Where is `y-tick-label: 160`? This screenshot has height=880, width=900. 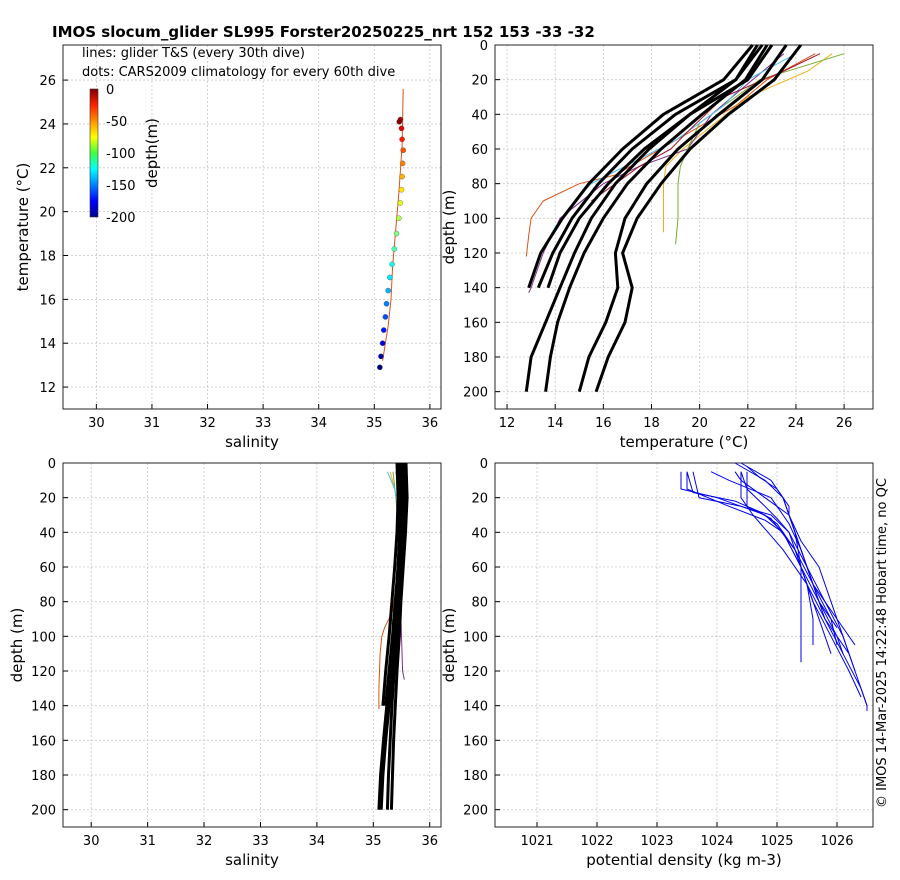 y-tick-label: 160 is located at coordinates (43, 741).